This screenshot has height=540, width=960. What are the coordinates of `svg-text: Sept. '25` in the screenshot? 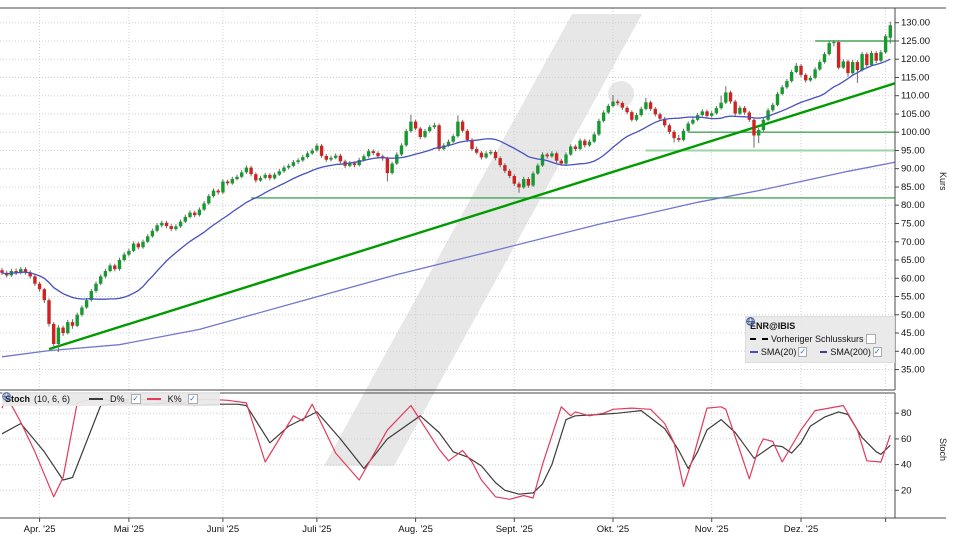 It's located at (514, 529).